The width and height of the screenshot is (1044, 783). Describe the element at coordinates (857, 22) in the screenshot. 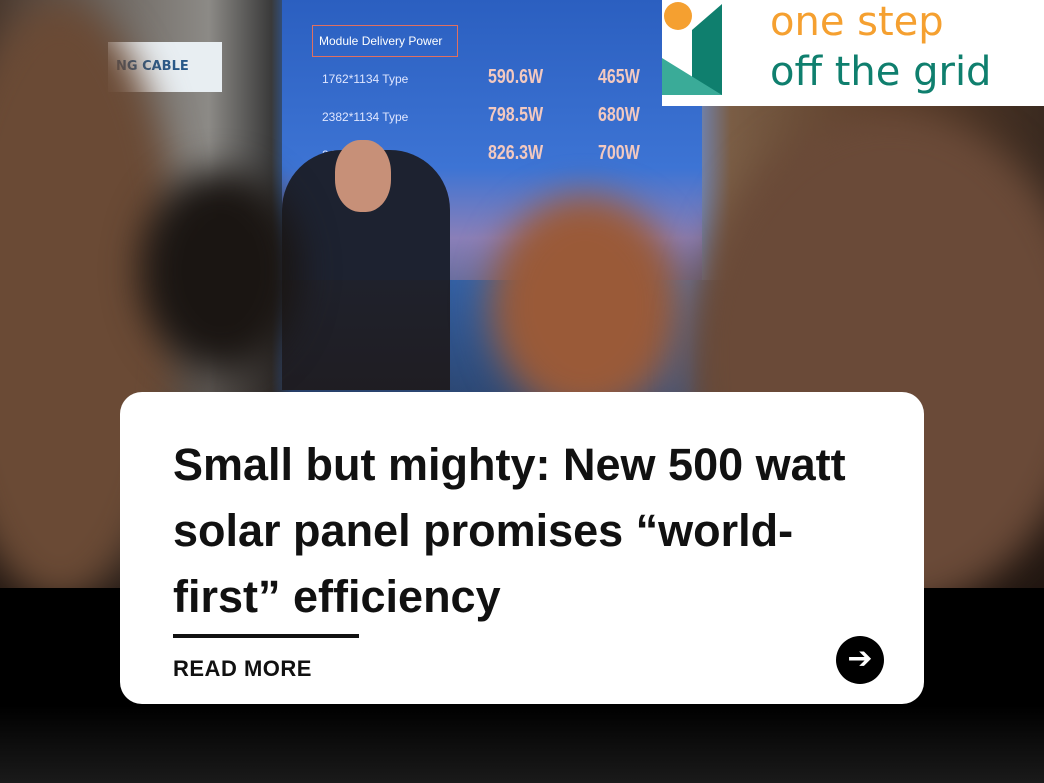

I see `logo-line1: one step` at that location.